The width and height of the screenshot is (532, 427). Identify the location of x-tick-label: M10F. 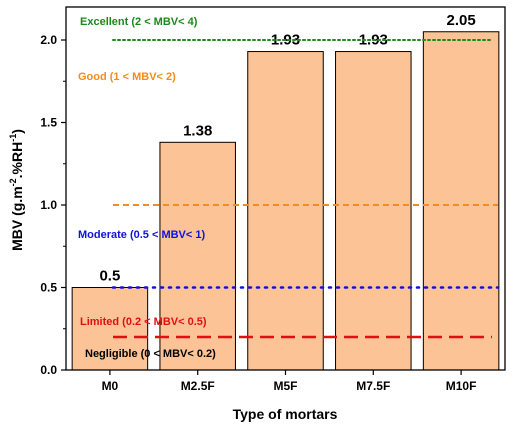
(461, 386).